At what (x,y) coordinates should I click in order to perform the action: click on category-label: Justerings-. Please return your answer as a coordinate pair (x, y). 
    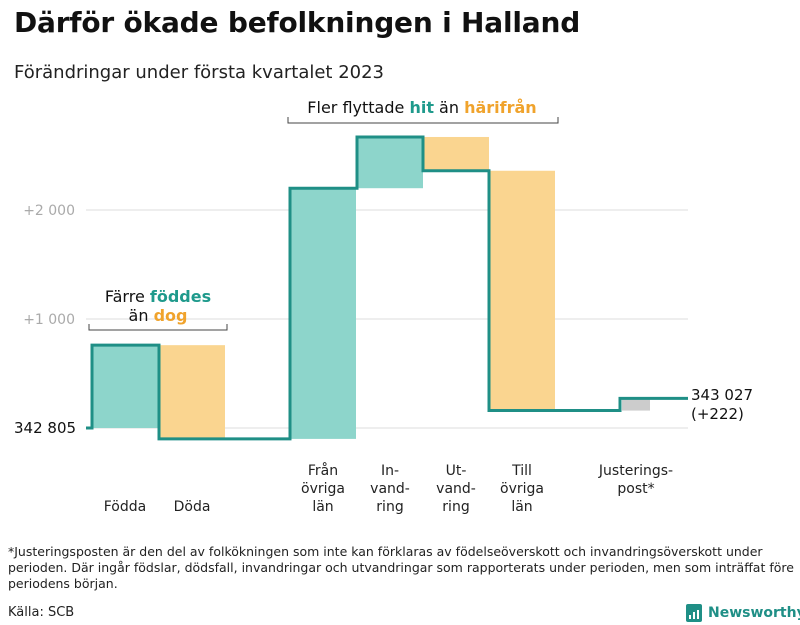
    Looking at the image, I should click on (635, 471).